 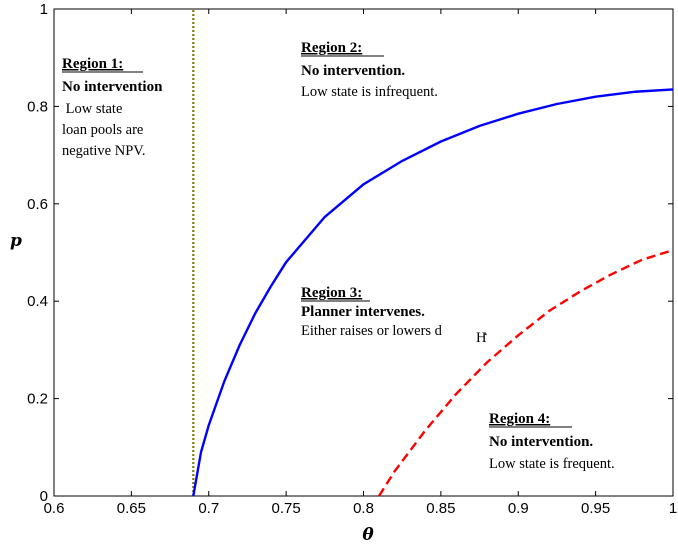 What do you see at coordinates (673, 508) in the screenshot?
I see `x-tick-label: 1` at bounding box center [673, 508].